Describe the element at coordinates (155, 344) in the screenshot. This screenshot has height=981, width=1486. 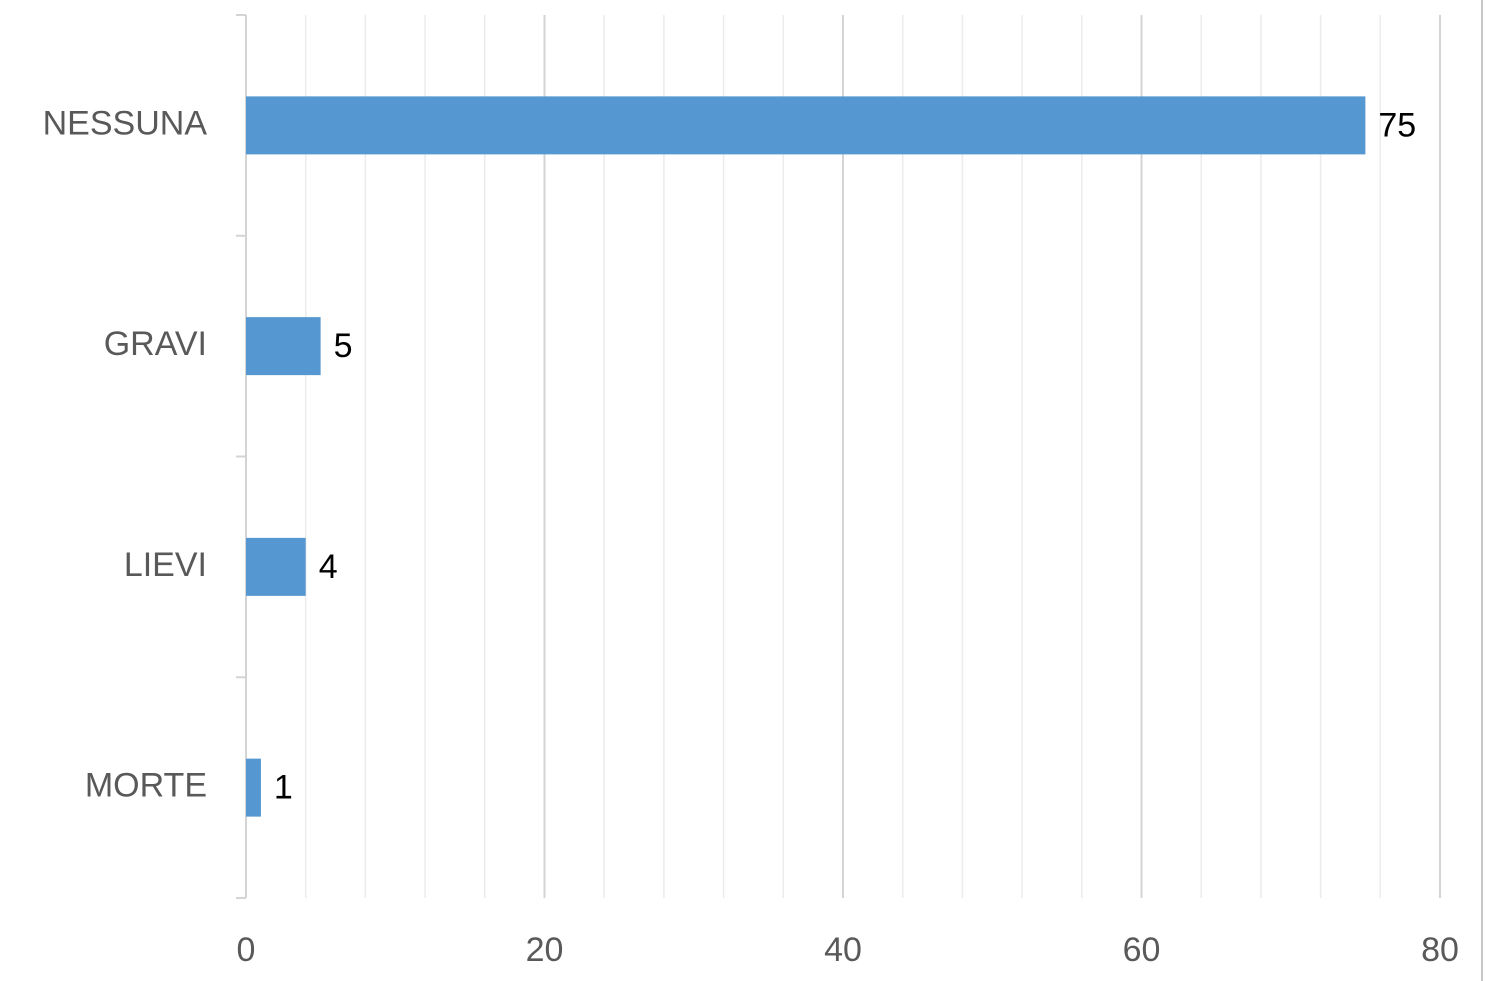
I see `y-tick-label: GRAVI` at that location.